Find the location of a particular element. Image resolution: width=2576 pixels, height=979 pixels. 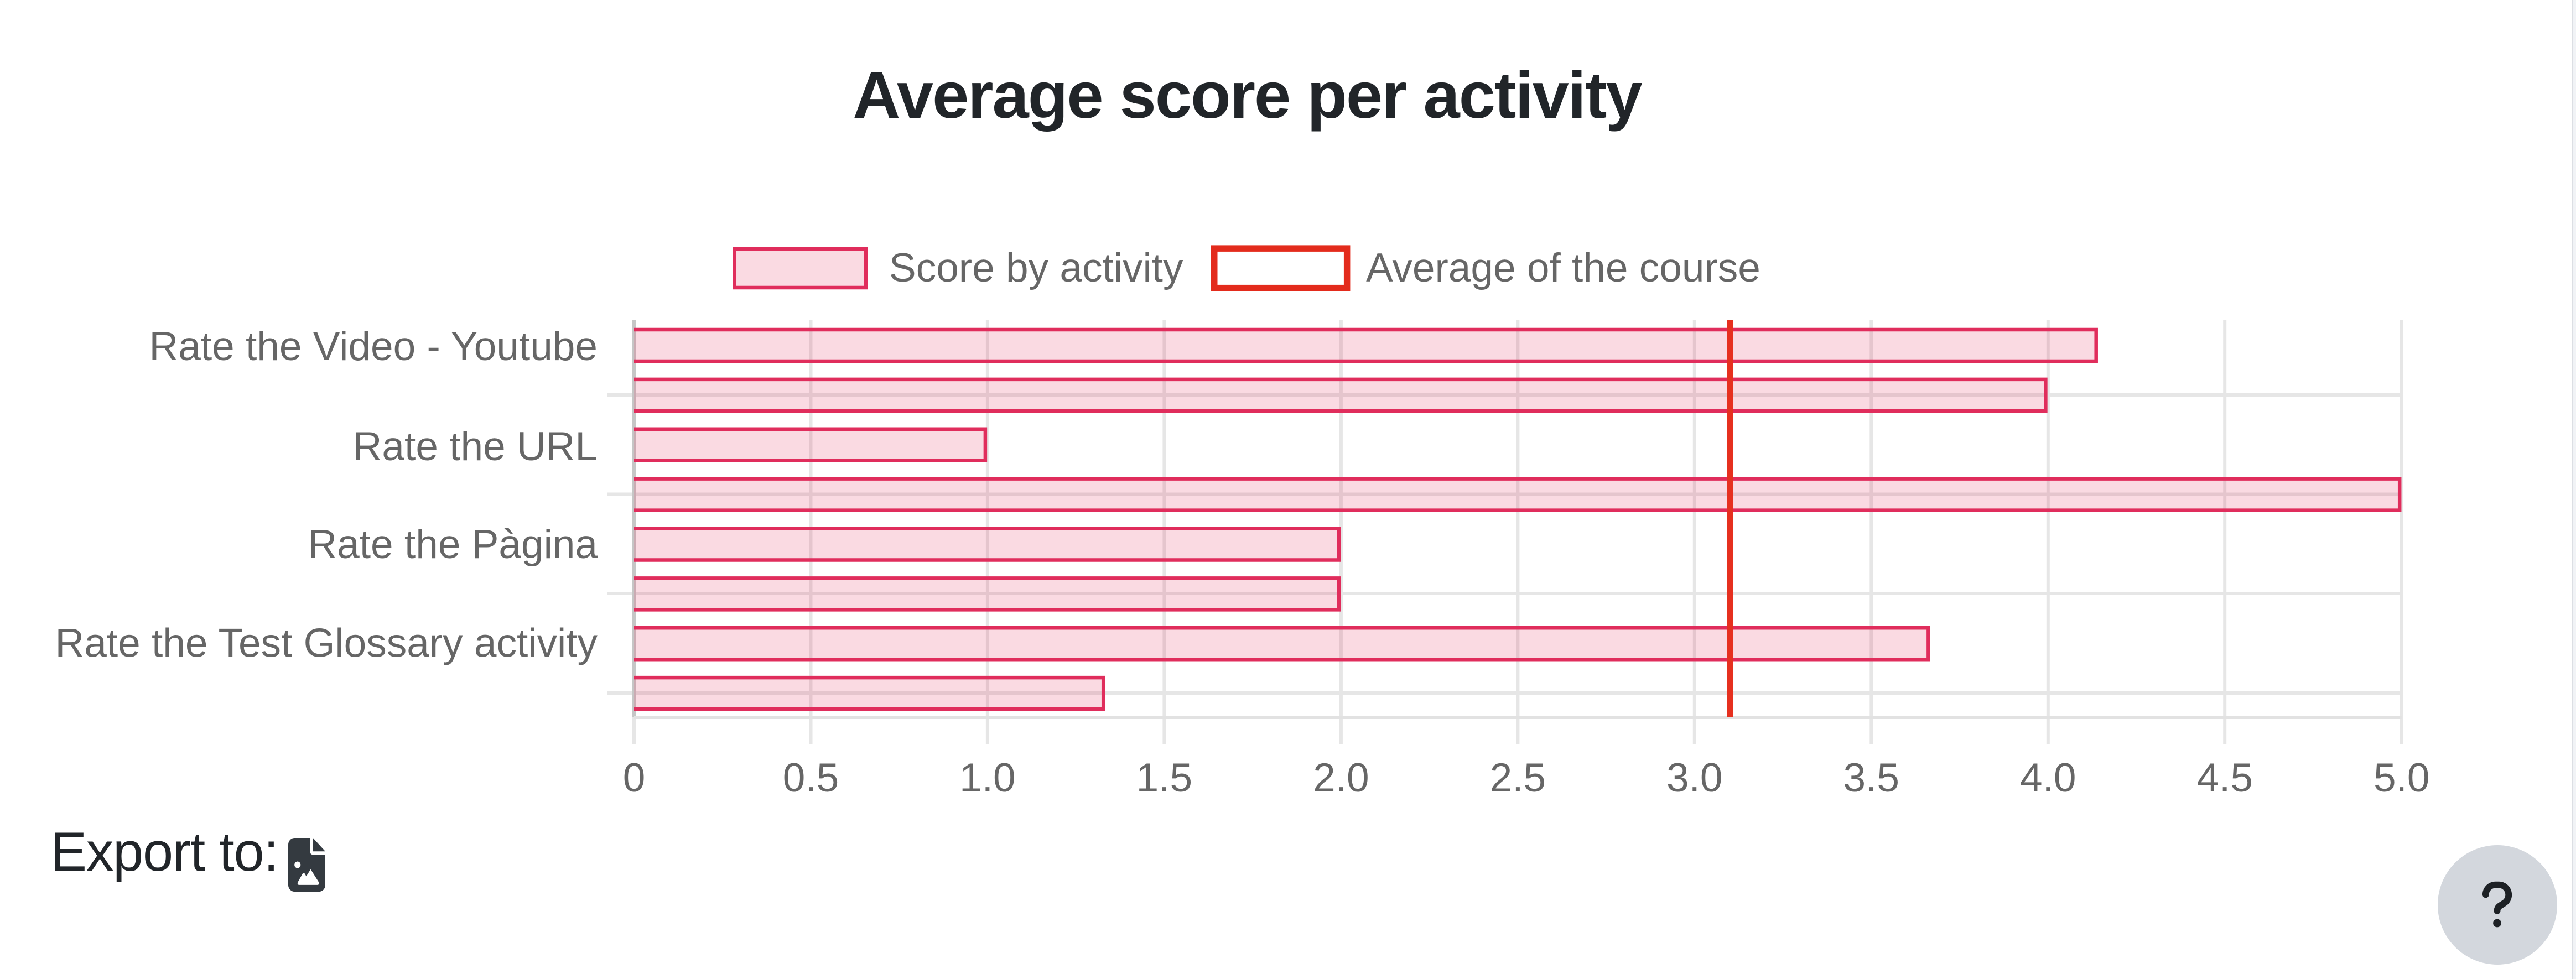

svg-text: Average of the course is located at coordinates (1563, 268).